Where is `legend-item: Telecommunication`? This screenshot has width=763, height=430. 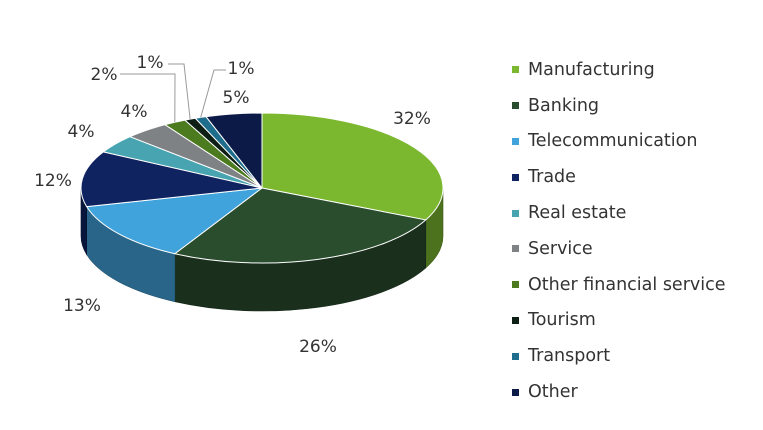
legend-item: Telecommunication is located at coordinates (619, 142).